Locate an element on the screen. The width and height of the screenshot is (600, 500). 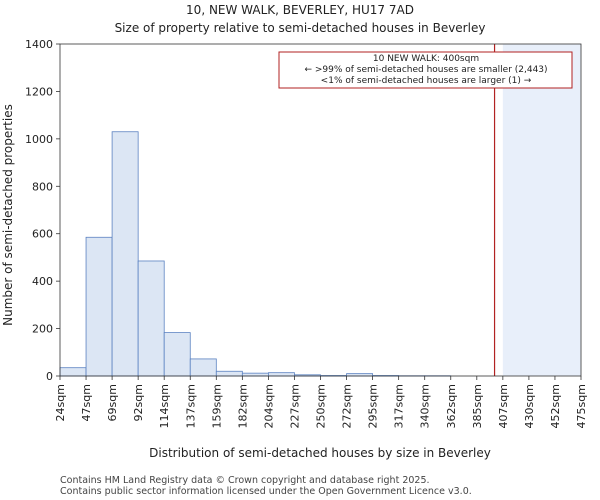
x-tick-label-250sqm: 250sqm is located at coordinates (321, 406).